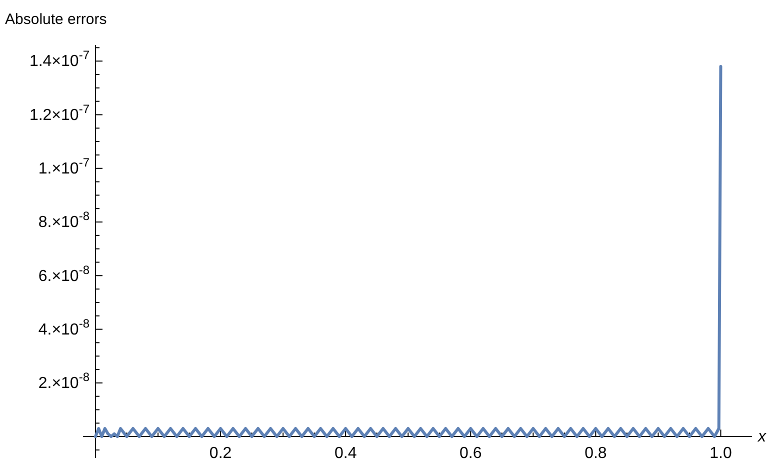 This screenshot has height=466, width=772. What do you see at coordinates (64, 327) in the screenshot?
I see `y-tick-label: 4.×10$^{-8}$` at bounding box center [64, 327].